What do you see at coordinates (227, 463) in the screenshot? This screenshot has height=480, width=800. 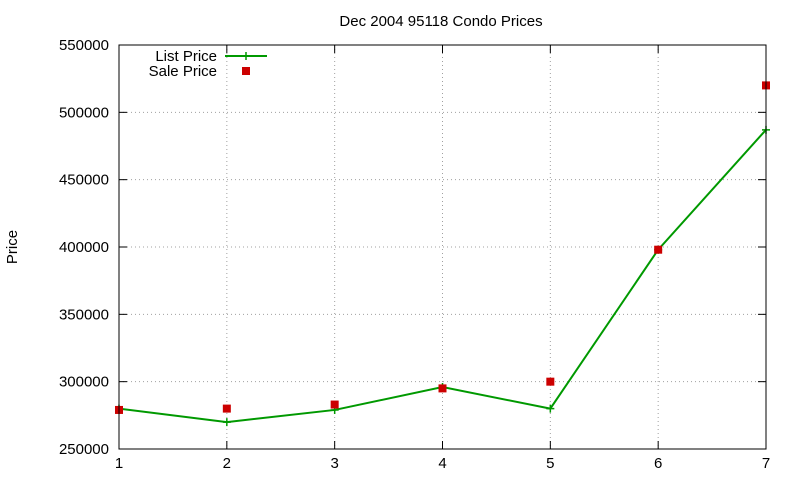 I see `x-tick-label: 2` at bounding box center [227, 463].